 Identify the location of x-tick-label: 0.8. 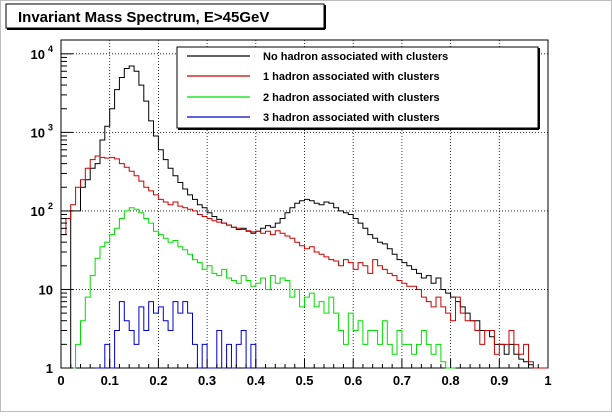
(451, 380).